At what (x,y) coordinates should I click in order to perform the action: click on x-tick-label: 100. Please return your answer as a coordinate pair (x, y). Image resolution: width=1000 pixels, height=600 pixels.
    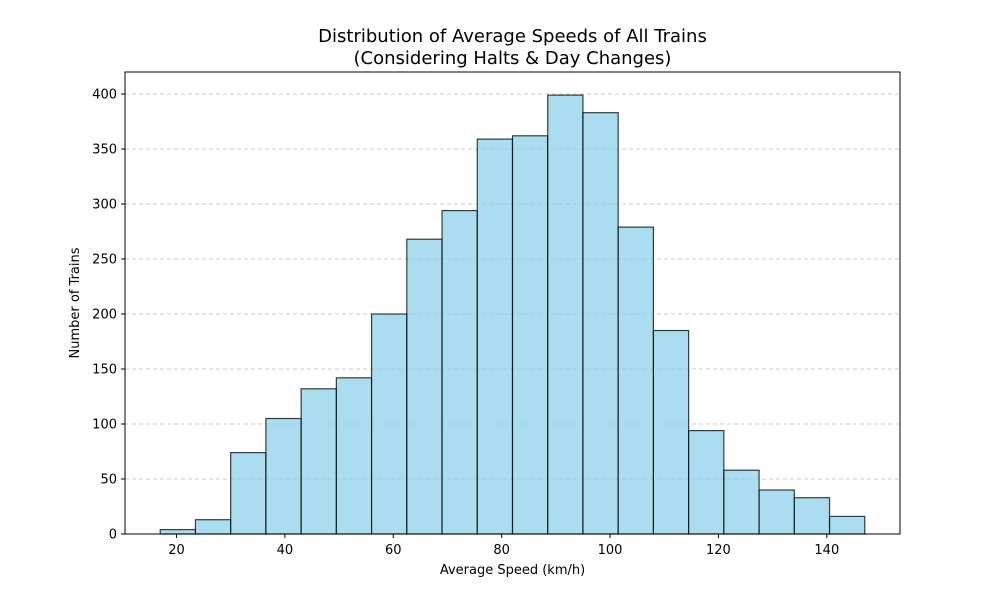
    Looking at the image, I should click on (610, 550).